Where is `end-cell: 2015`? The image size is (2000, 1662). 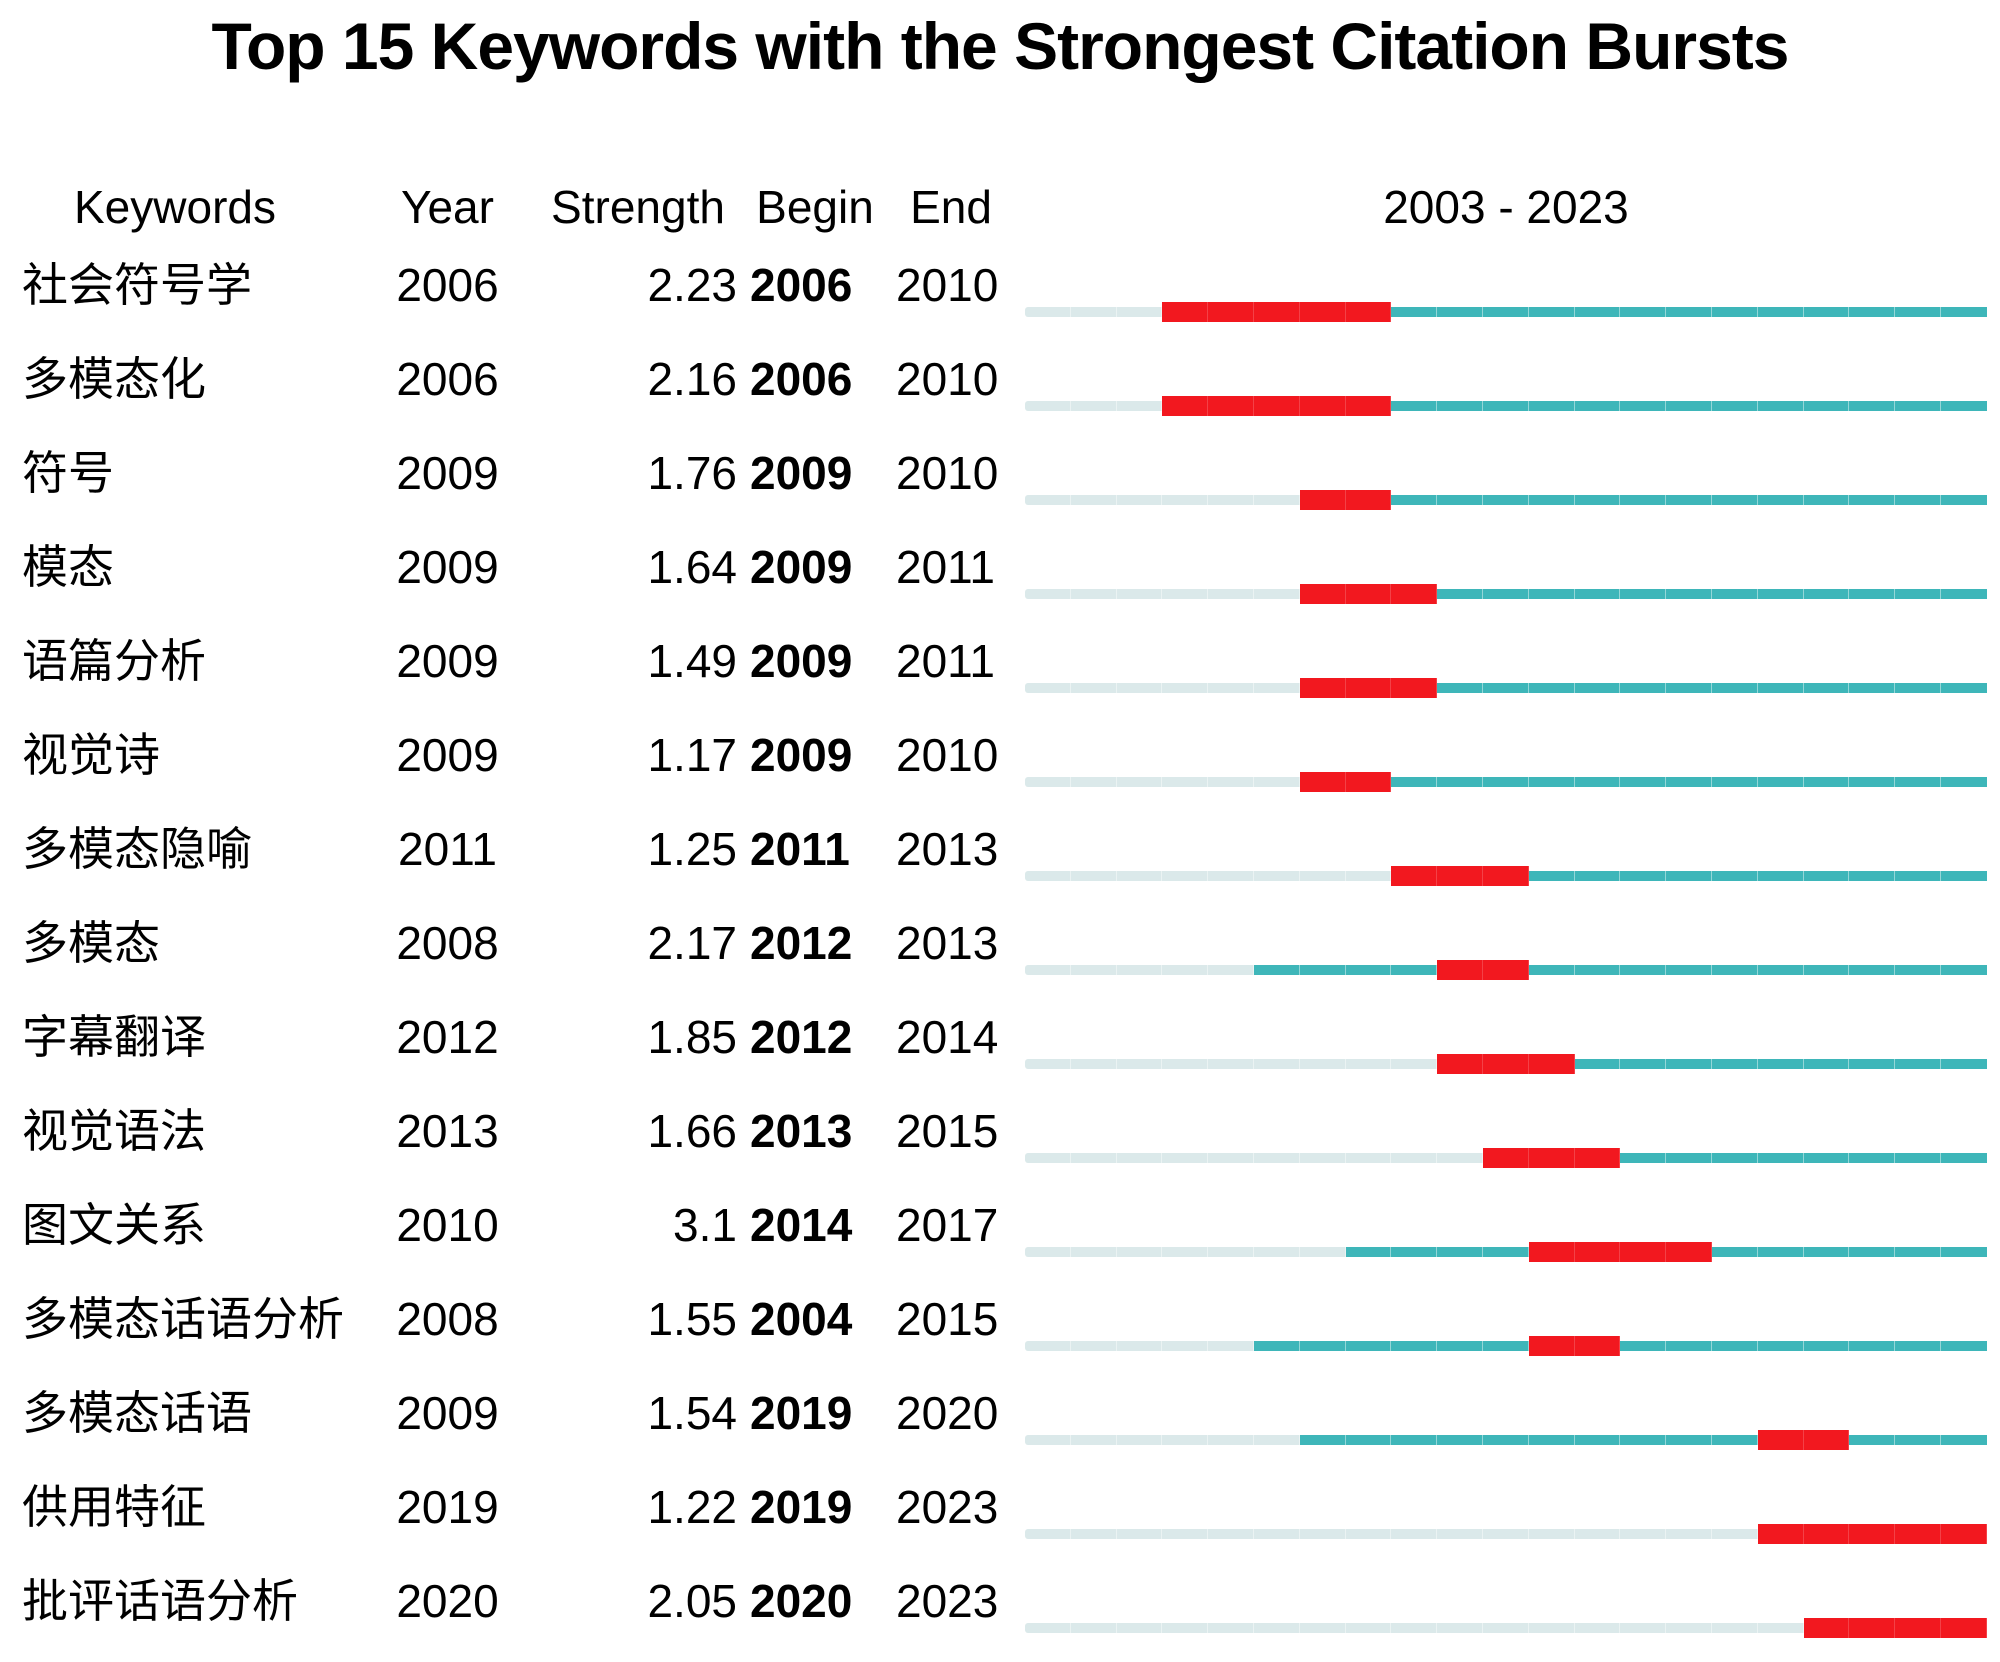 end-cell: 2015 is located at coordinates (947, 1131).